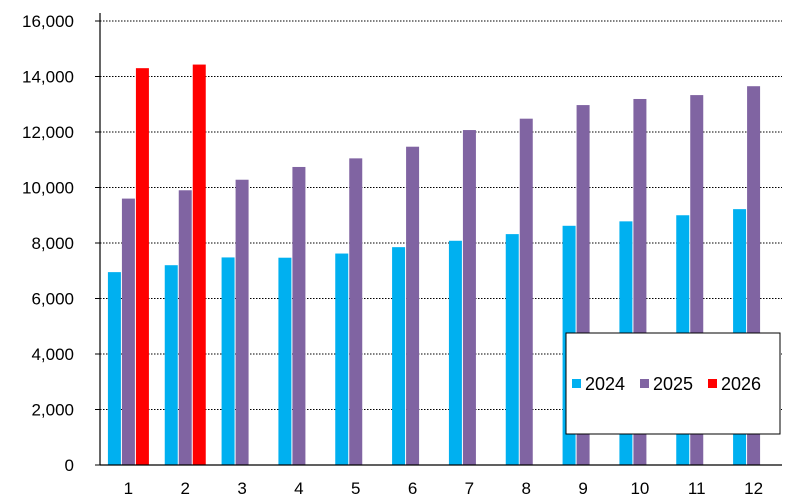 The image size is (788, 498). Describe the element at coordinates (412, 488) in the screenshot. I see `x-tick-label: 6` at that location.